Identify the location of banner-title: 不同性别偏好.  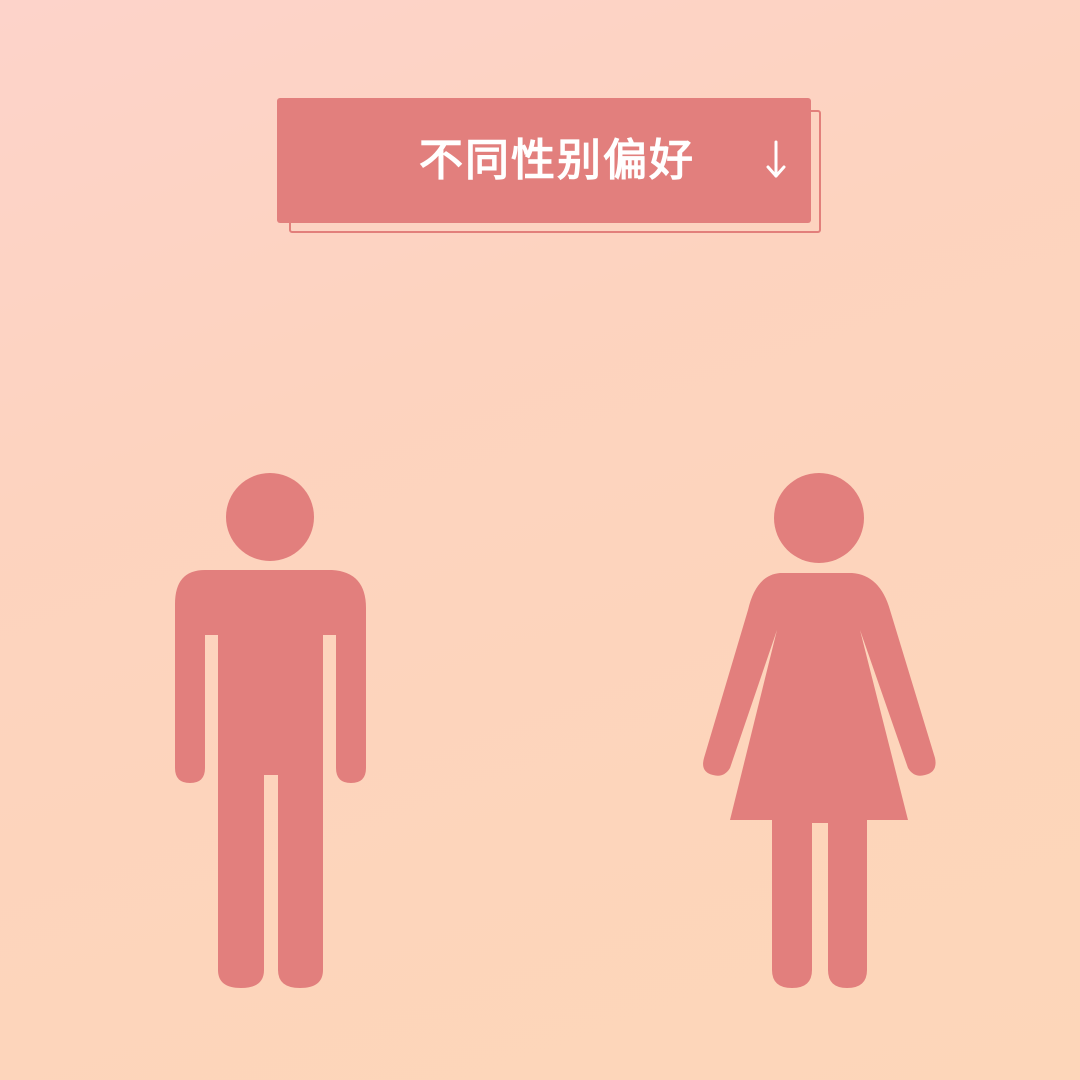
(557, 160).